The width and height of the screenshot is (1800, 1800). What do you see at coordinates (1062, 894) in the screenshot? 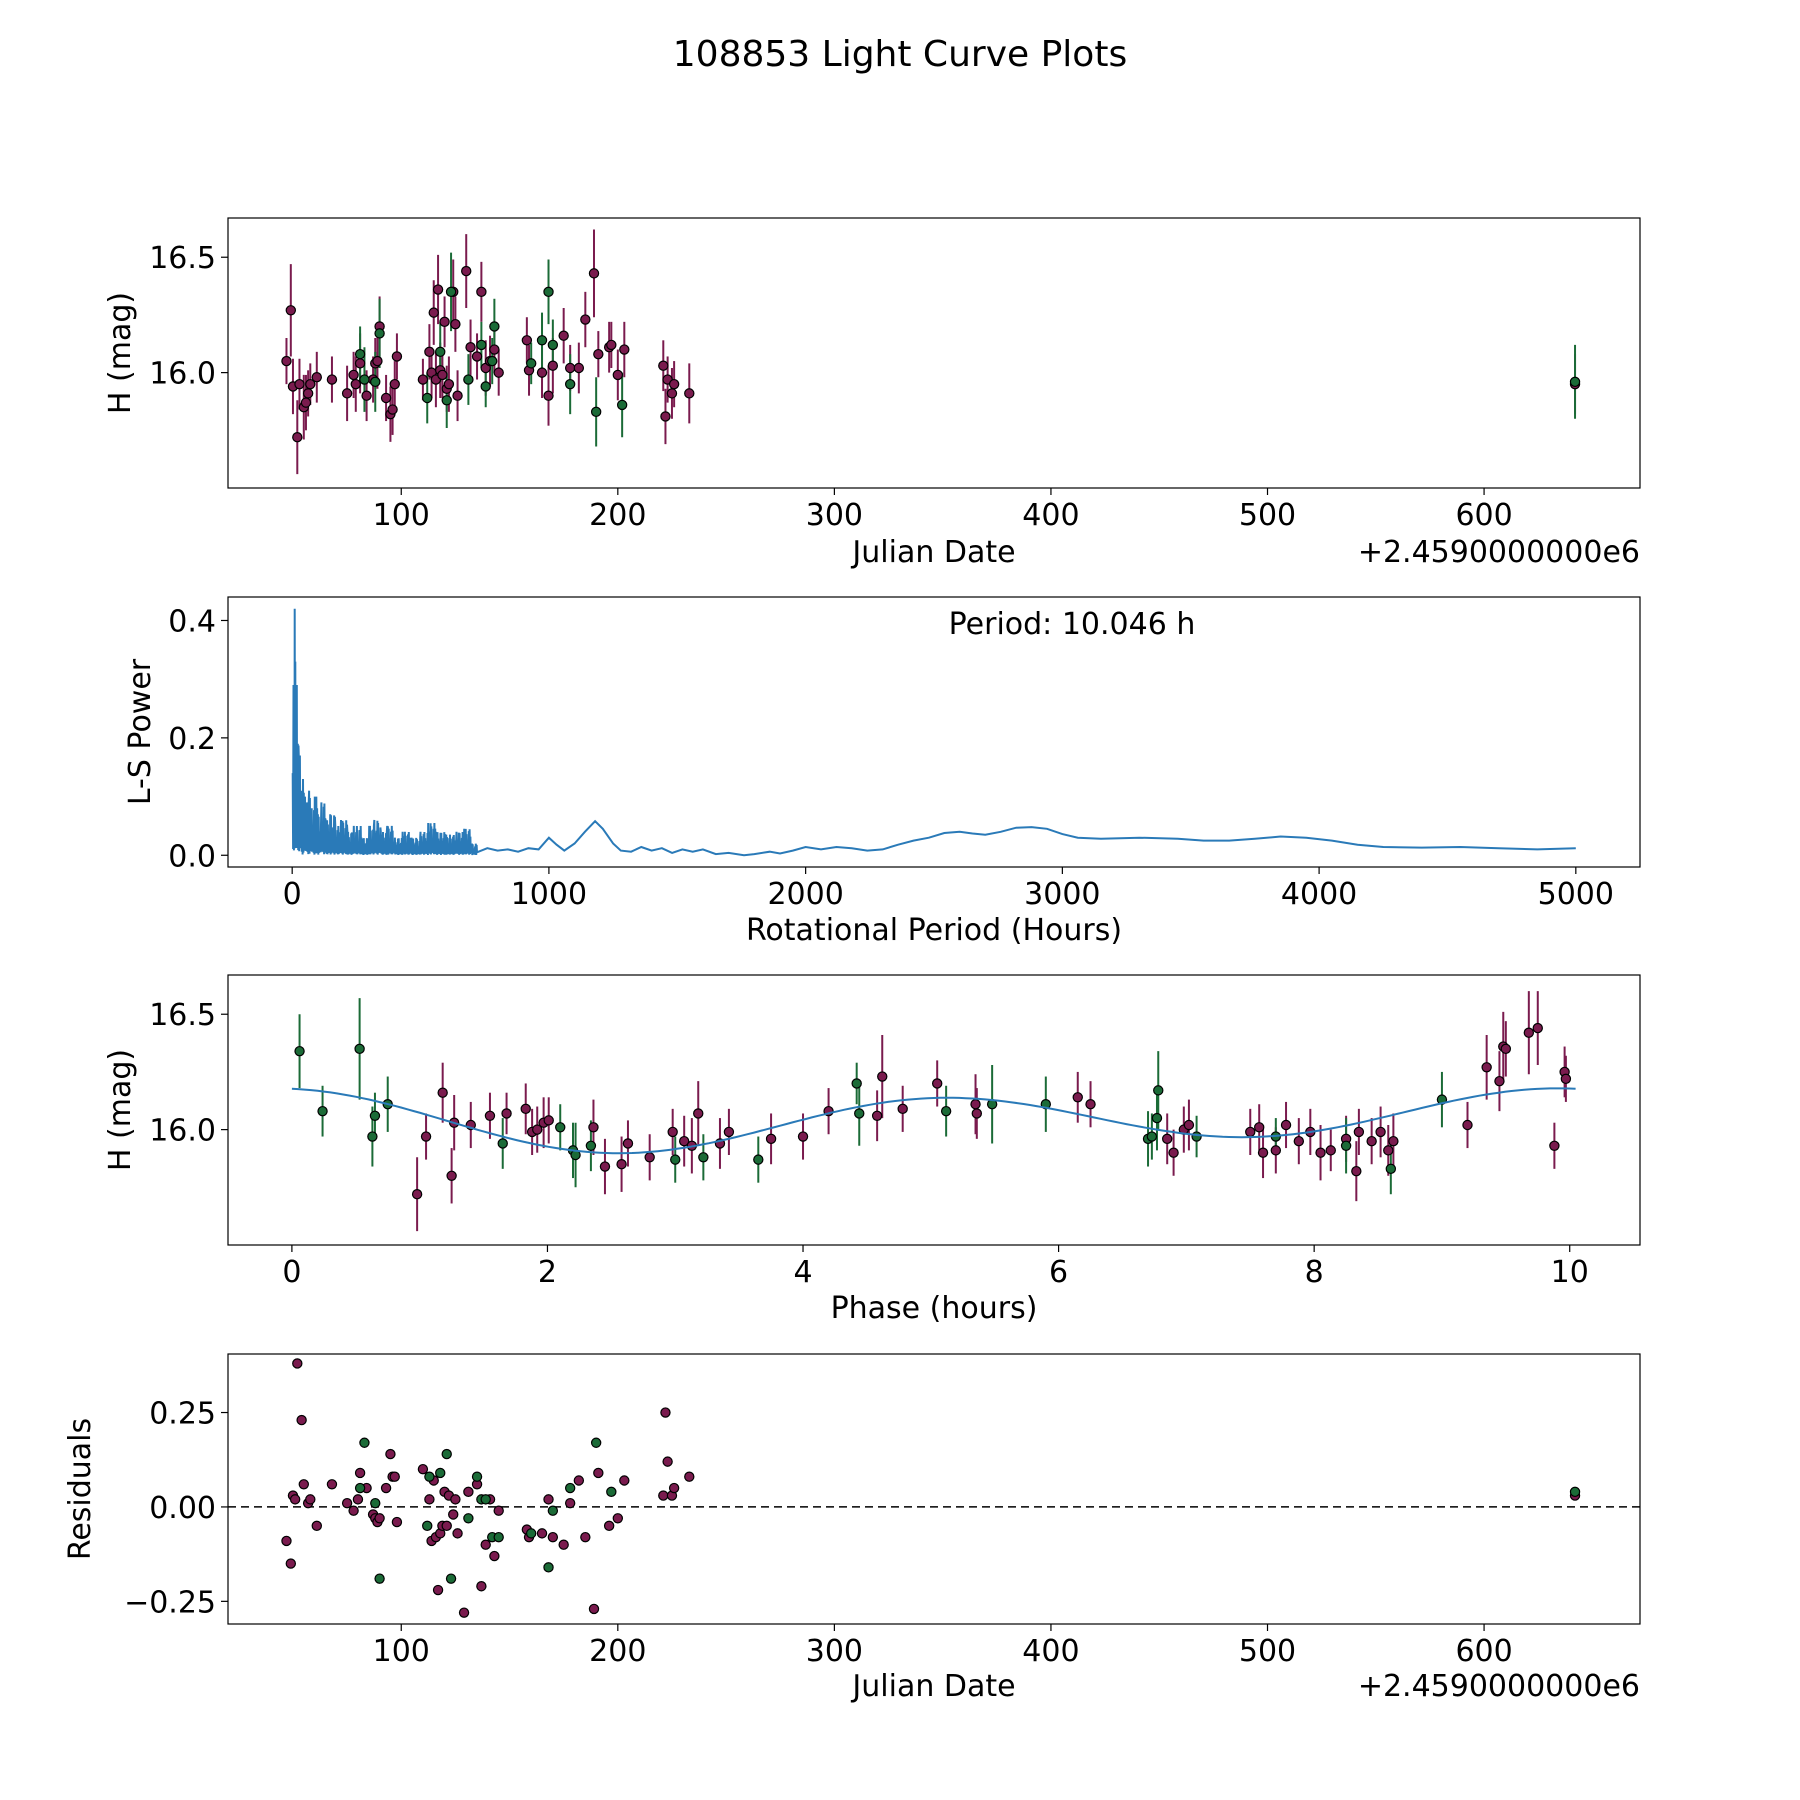
I see `x-tick-label: 3000` at bounding box center [1062, 894].